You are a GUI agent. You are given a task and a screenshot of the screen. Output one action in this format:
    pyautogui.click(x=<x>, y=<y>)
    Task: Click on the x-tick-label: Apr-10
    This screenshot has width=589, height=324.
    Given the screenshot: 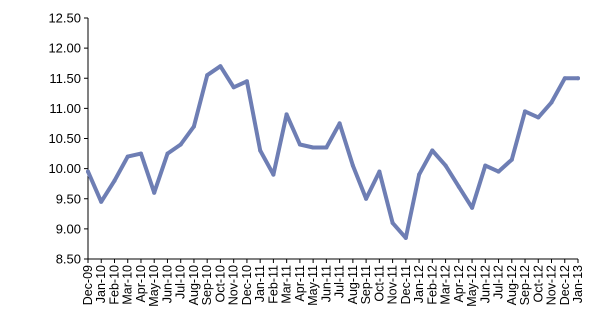 What is the action you would take?
    pyautogui.click(x=141, y=284)
    